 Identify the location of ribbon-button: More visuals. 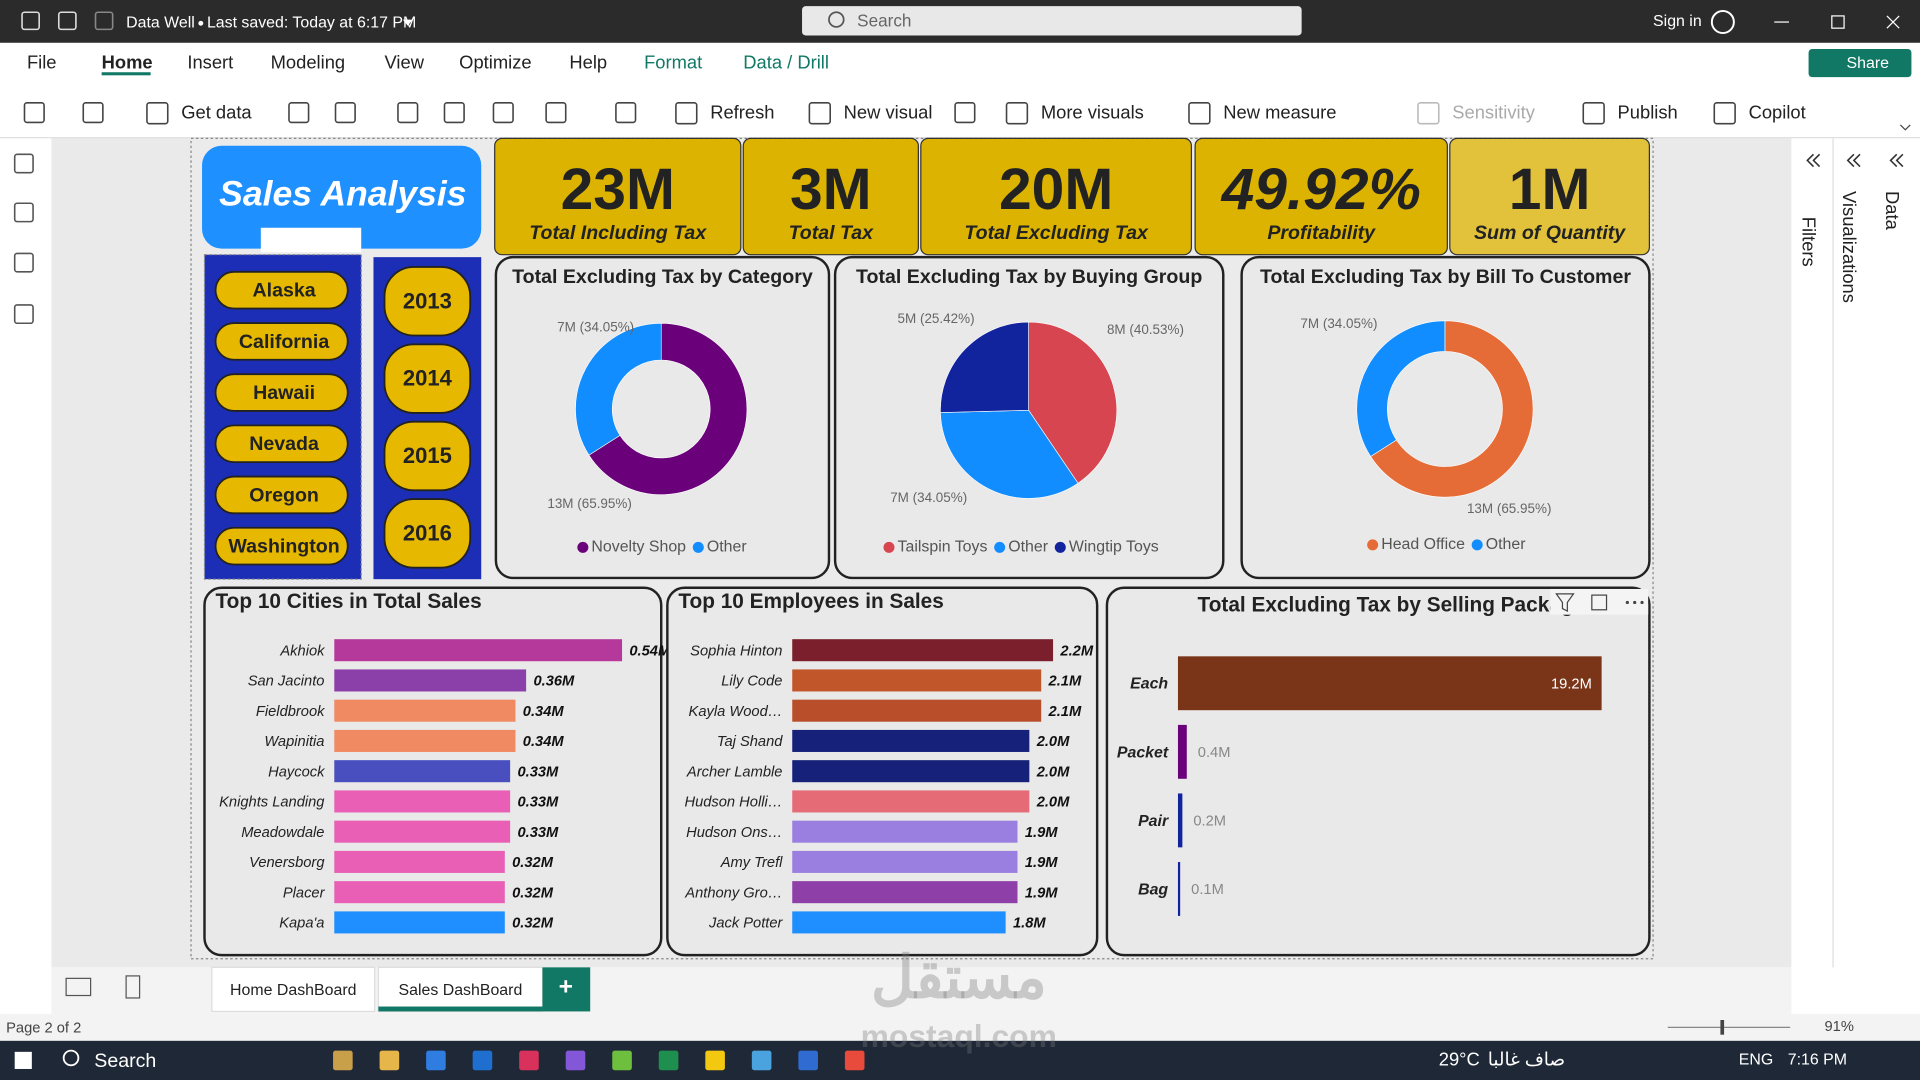
(1092, 112).